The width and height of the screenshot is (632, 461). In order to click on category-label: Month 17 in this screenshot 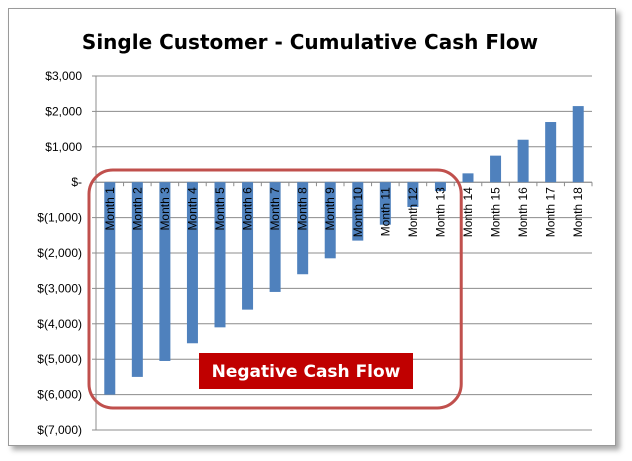, I will do `click(551, 212)`.